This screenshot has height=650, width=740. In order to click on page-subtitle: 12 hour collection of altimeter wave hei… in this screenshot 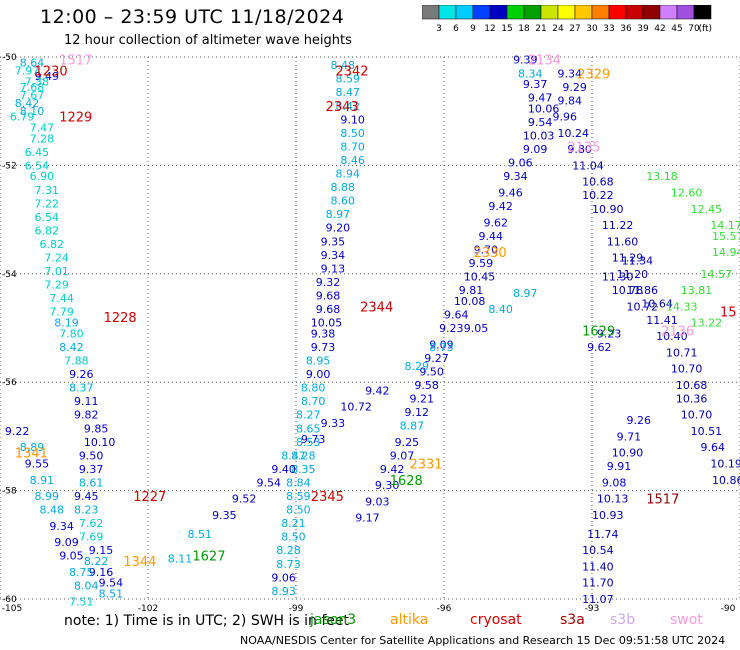, I will do `click(208, 40)`.